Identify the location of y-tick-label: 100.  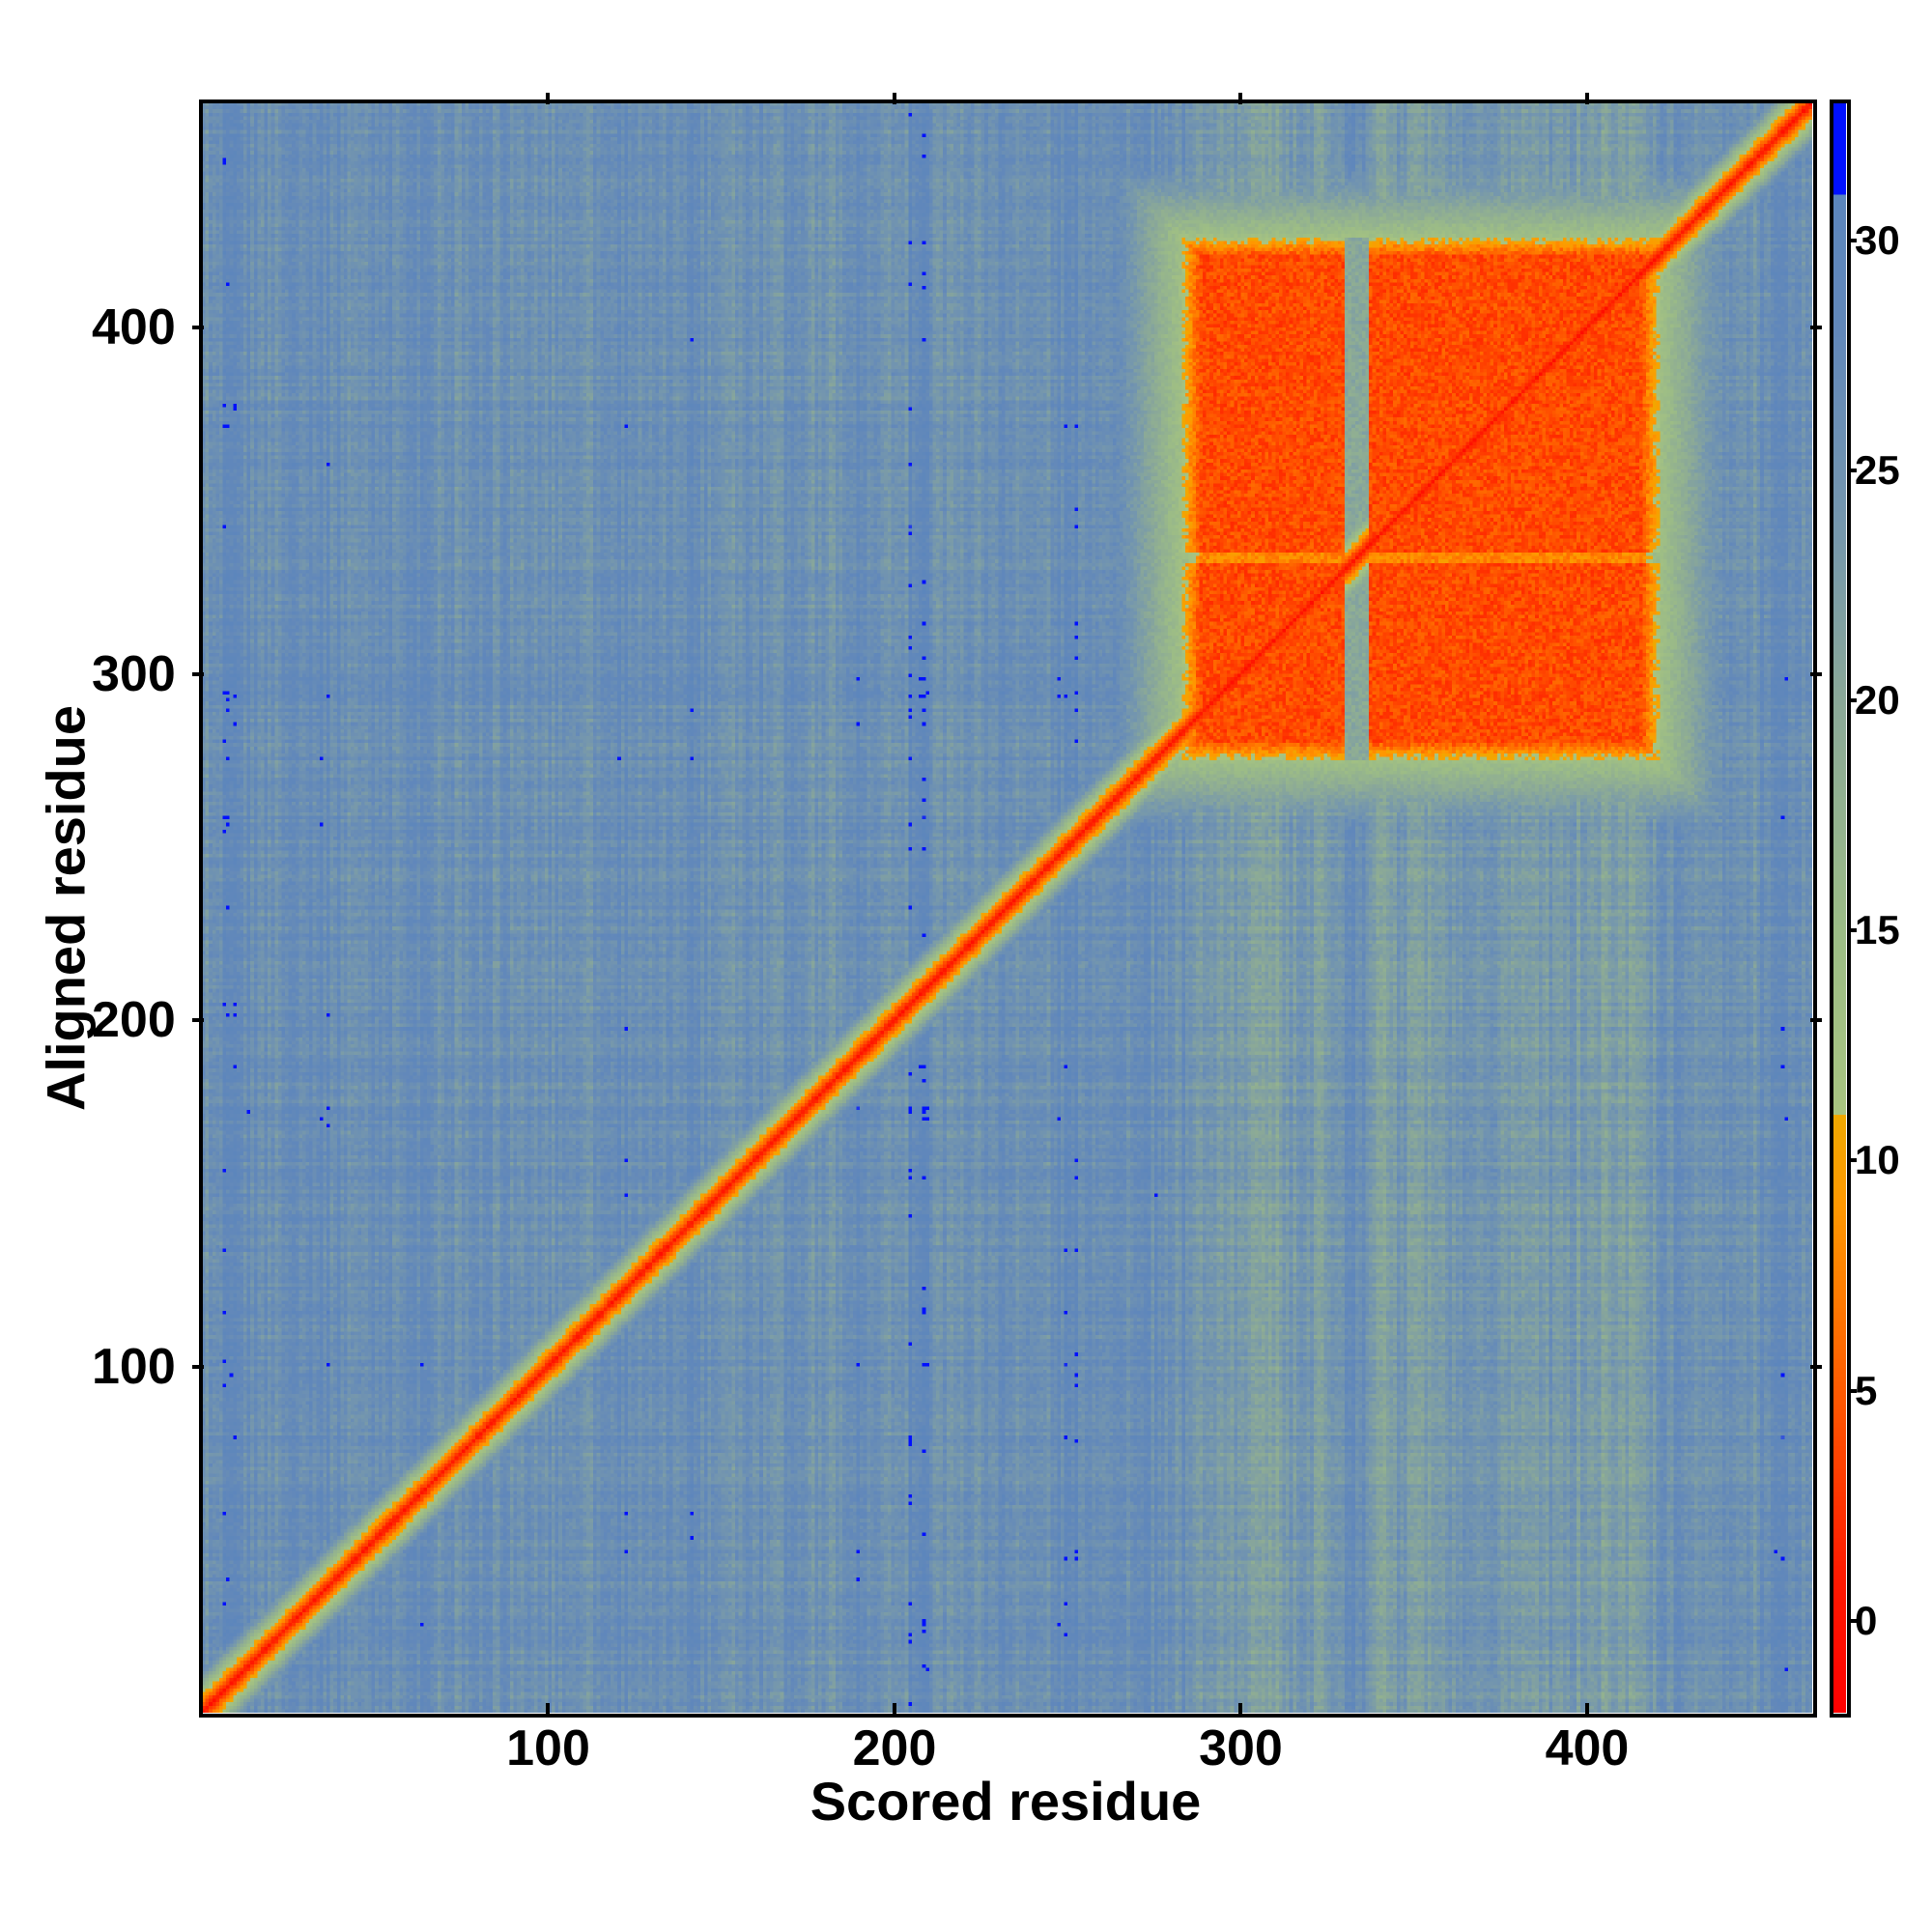
(134, 1366).